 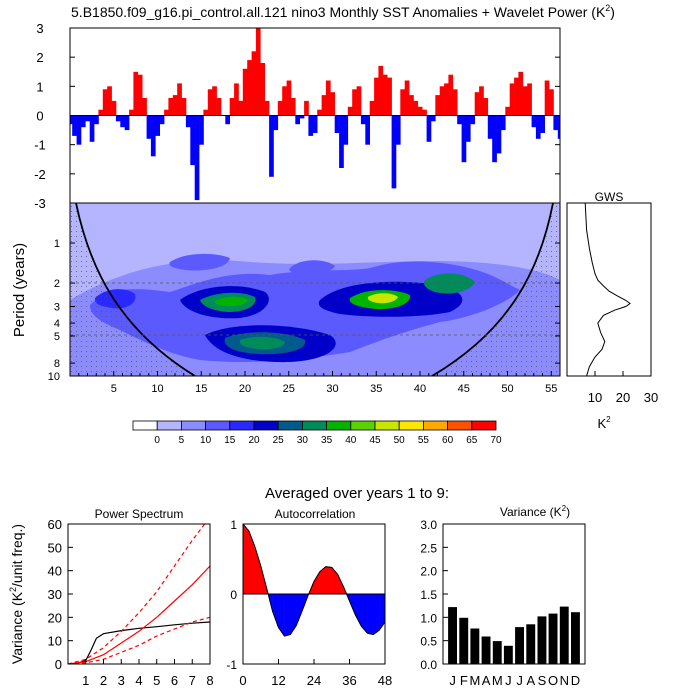 What do you see at coordinates (376, 389) in the screenshot?
I see `wavelet-xtick-label: 35` at bounding box center [376, 389].